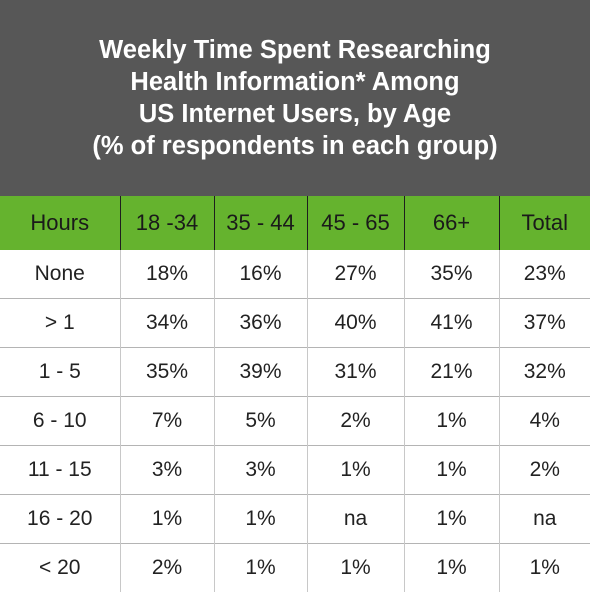  What do you see at coordinates (167, 519) in the screenshot?
I see `cell-18-34: 1%` at bounding box center [167, 519].